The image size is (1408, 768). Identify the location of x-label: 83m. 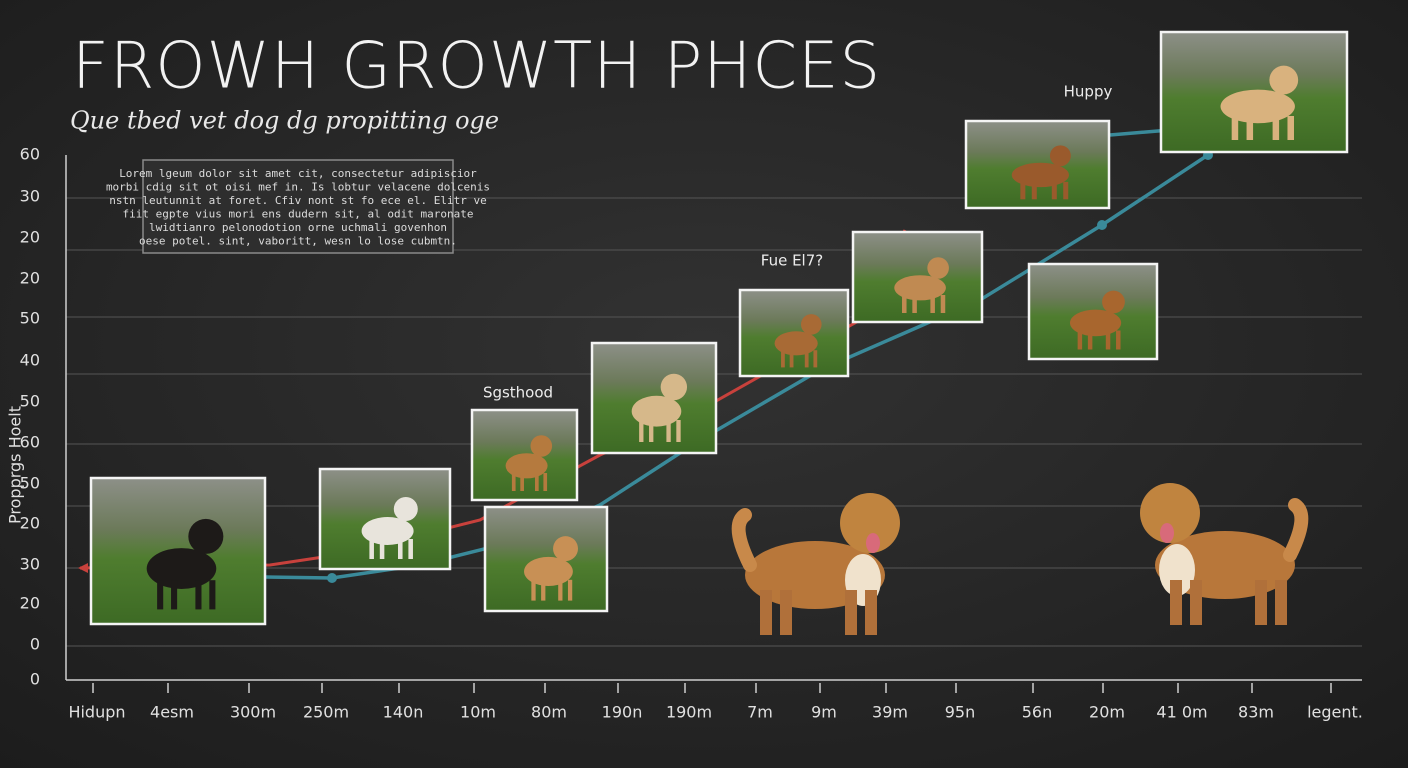
(1256, 712).